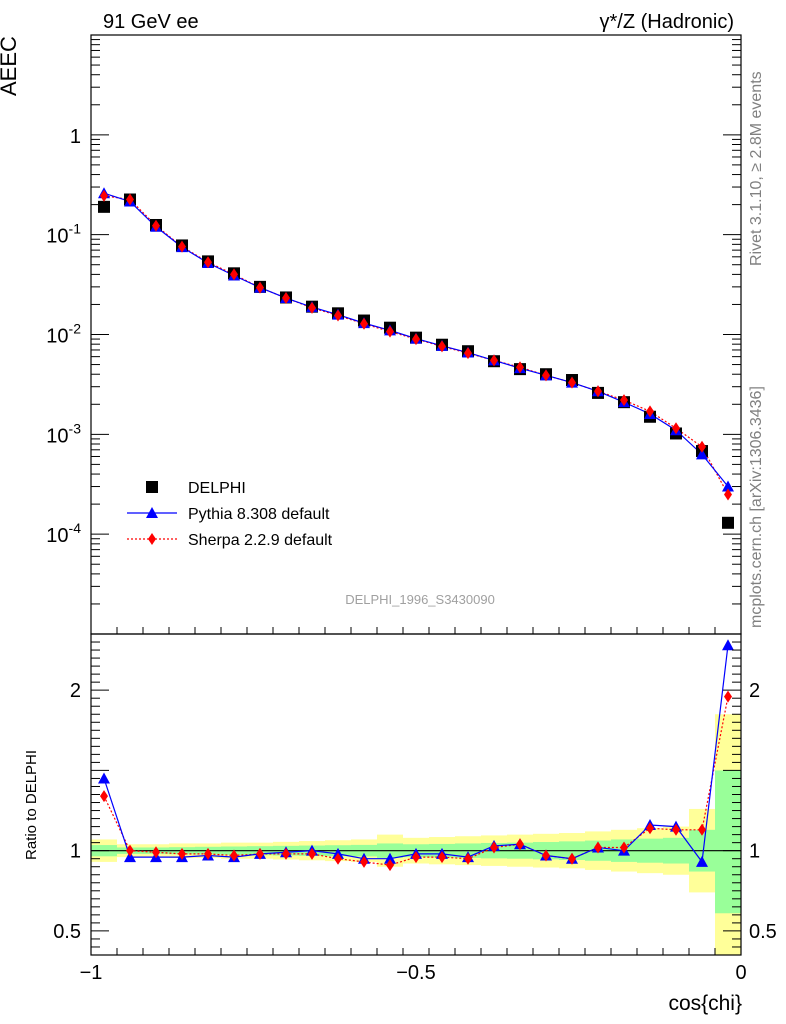 This screenshot has width=786, height=1024. I want to click on x-tick-label: 0, so click(740, 973).